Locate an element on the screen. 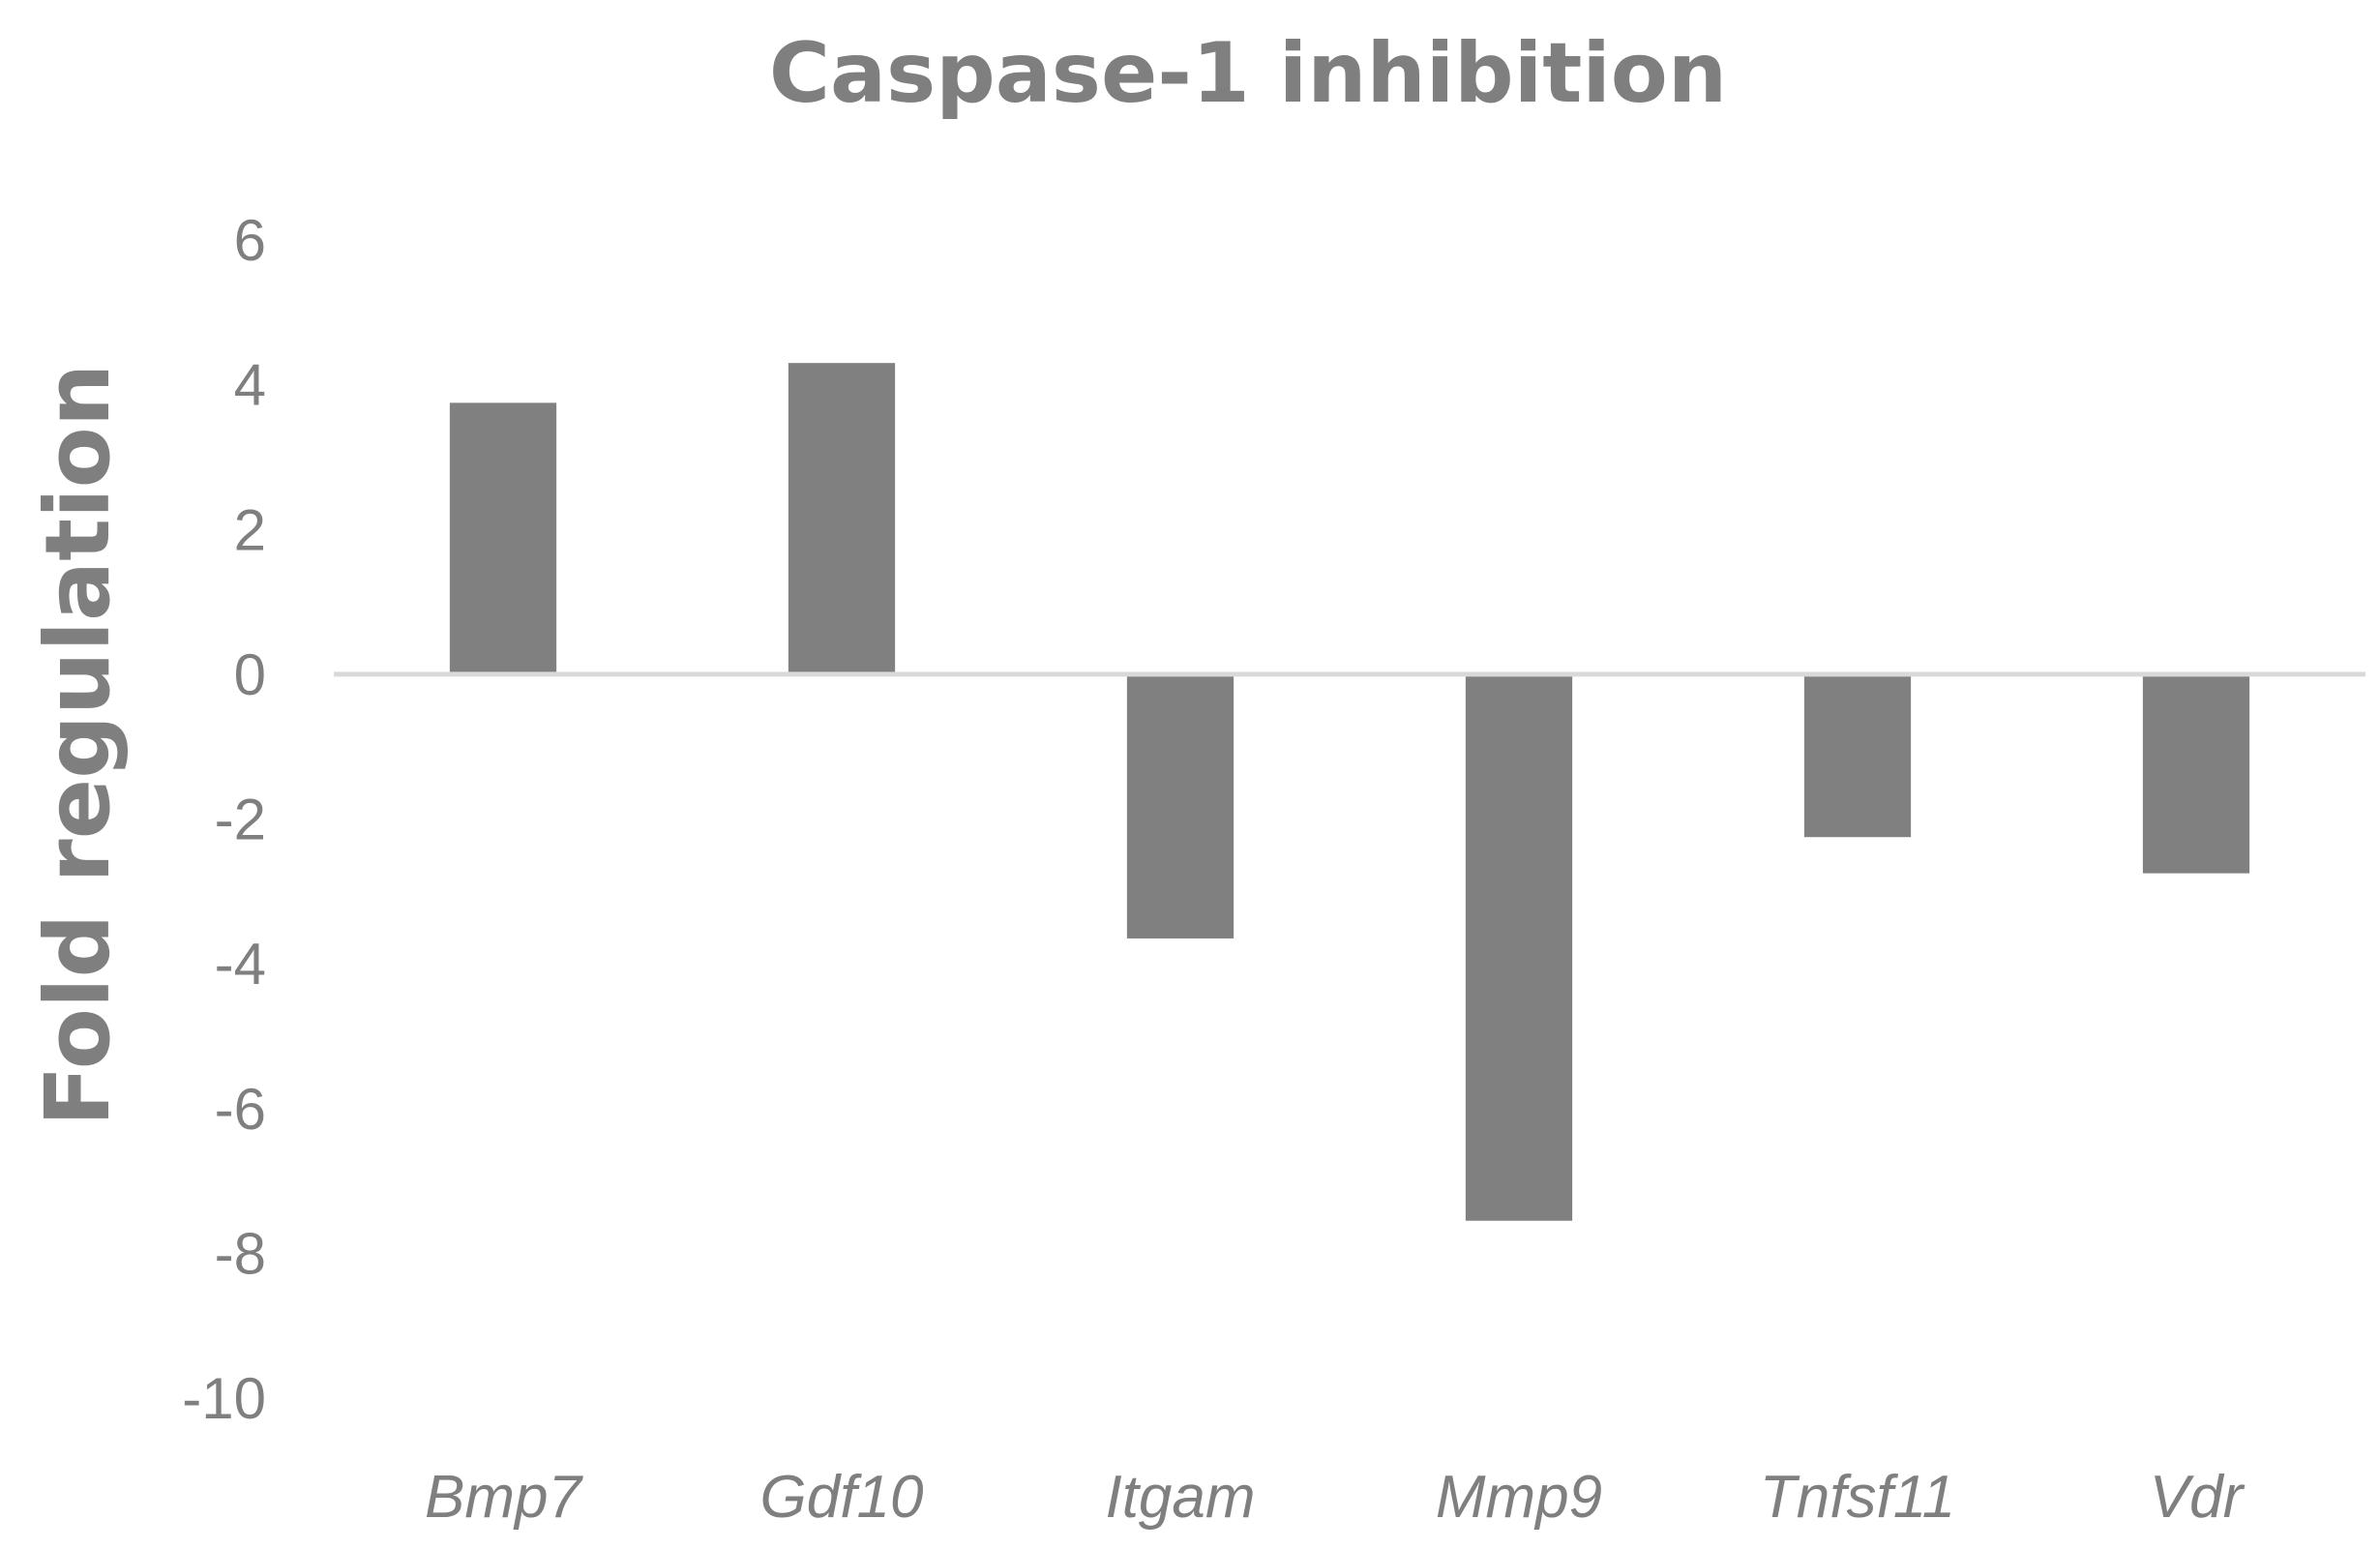  x-tick-label: Itgam is located at coordinates (1180, 1497).